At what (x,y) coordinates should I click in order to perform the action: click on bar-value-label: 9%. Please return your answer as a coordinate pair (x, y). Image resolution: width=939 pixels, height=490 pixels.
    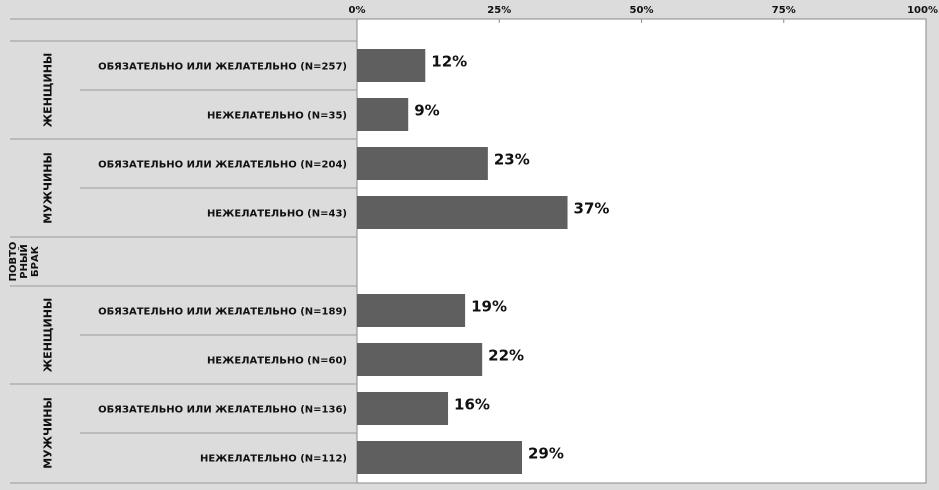
    Looking at the image, I should click on (426, 111).